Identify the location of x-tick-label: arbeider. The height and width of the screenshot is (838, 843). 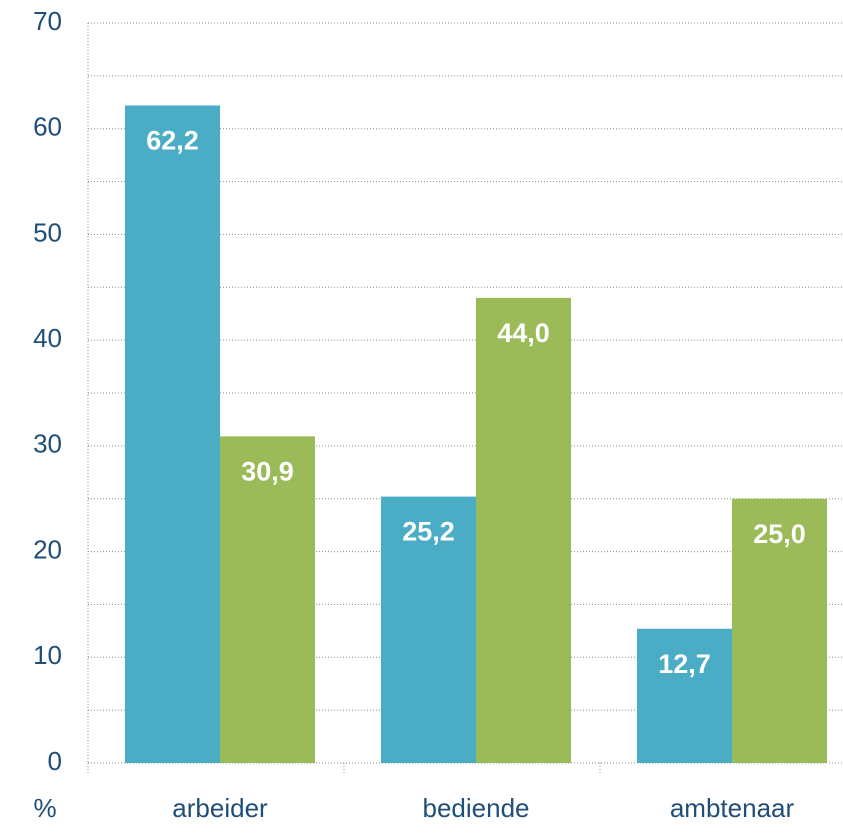
(220, 808).